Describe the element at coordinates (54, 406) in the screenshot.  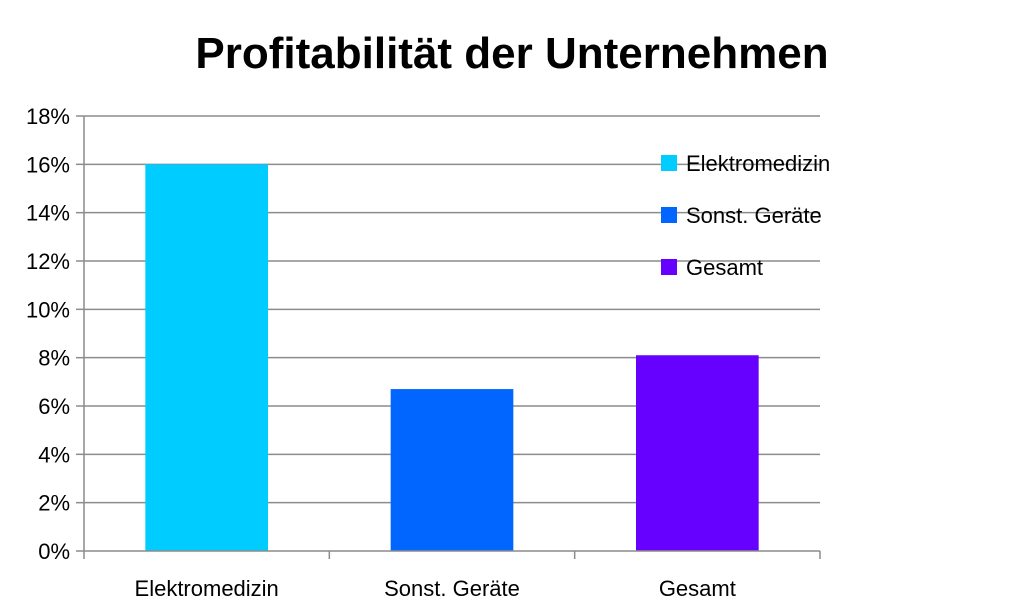
I see `y-tick-label: 6%` at that location.